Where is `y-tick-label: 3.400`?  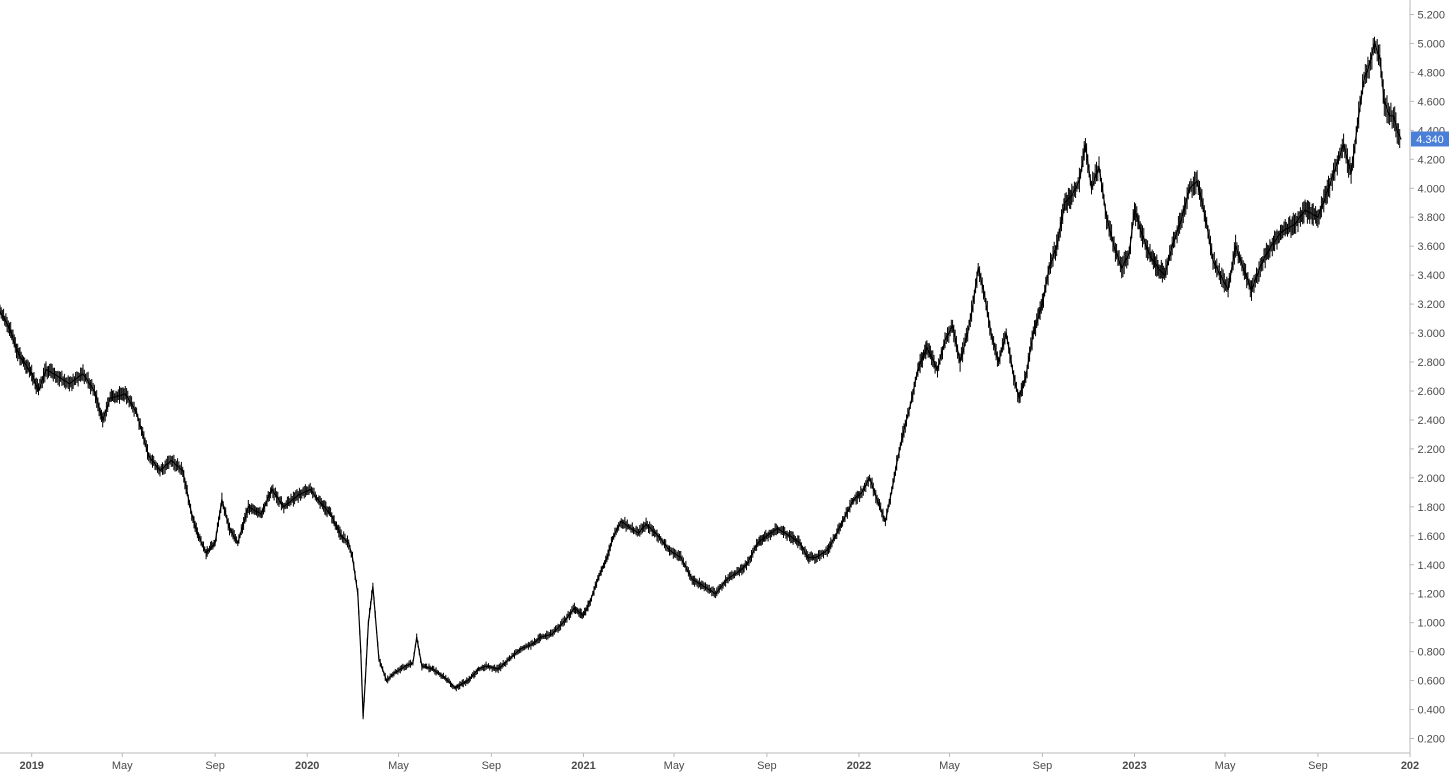 y-tick-label: 3.400 is located at coordinates (1431, 276).